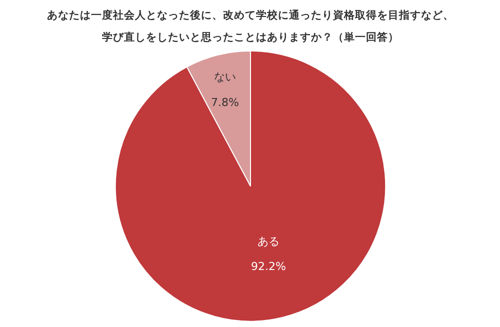 The width and height of the screenshot is (500, 327). Describe the element at coordinates (269, 241) in the screenshot. I see `slice-label: ある` at that location.